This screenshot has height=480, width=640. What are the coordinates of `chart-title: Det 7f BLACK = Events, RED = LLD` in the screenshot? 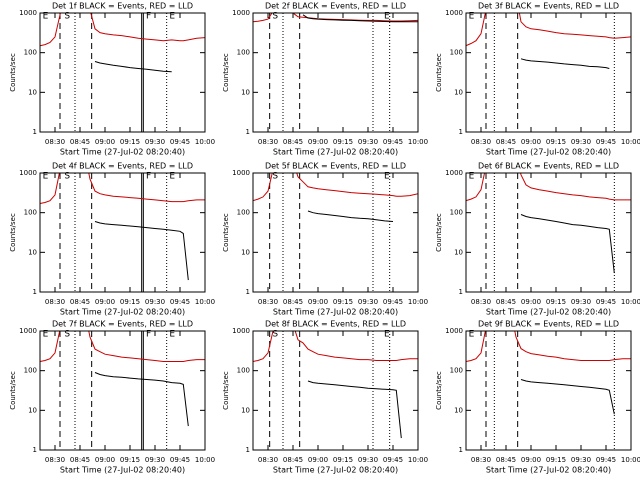 It's located at (122, 324).